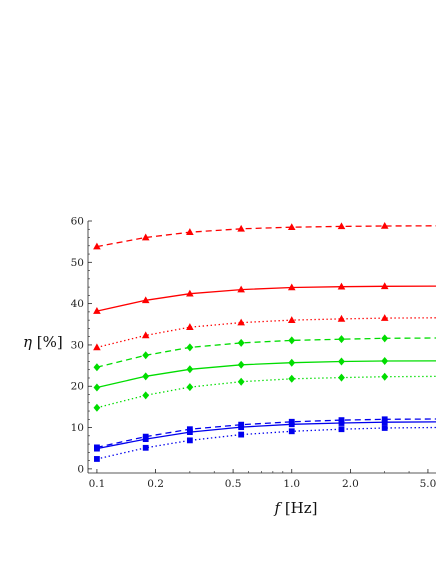 The height and width of the screenshot is (564, 436). I want to click on y-ticks: 0 10 20 30 40 50 60, so click(81, 345).